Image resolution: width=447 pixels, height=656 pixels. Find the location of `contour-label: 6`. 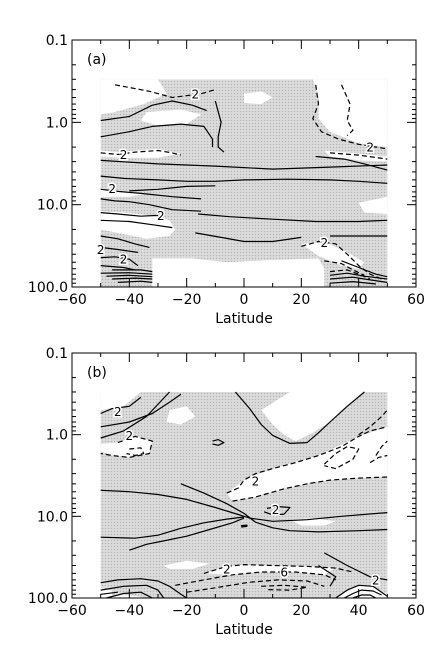

contour-label: 6 is located at coordinates (284, 572).